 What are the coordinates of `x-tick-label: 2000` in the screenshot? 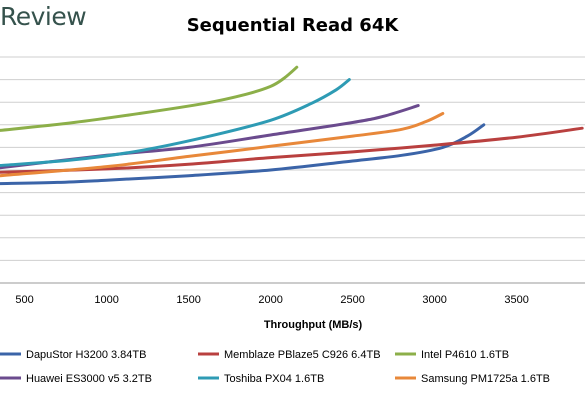 It's located at (270, 300).